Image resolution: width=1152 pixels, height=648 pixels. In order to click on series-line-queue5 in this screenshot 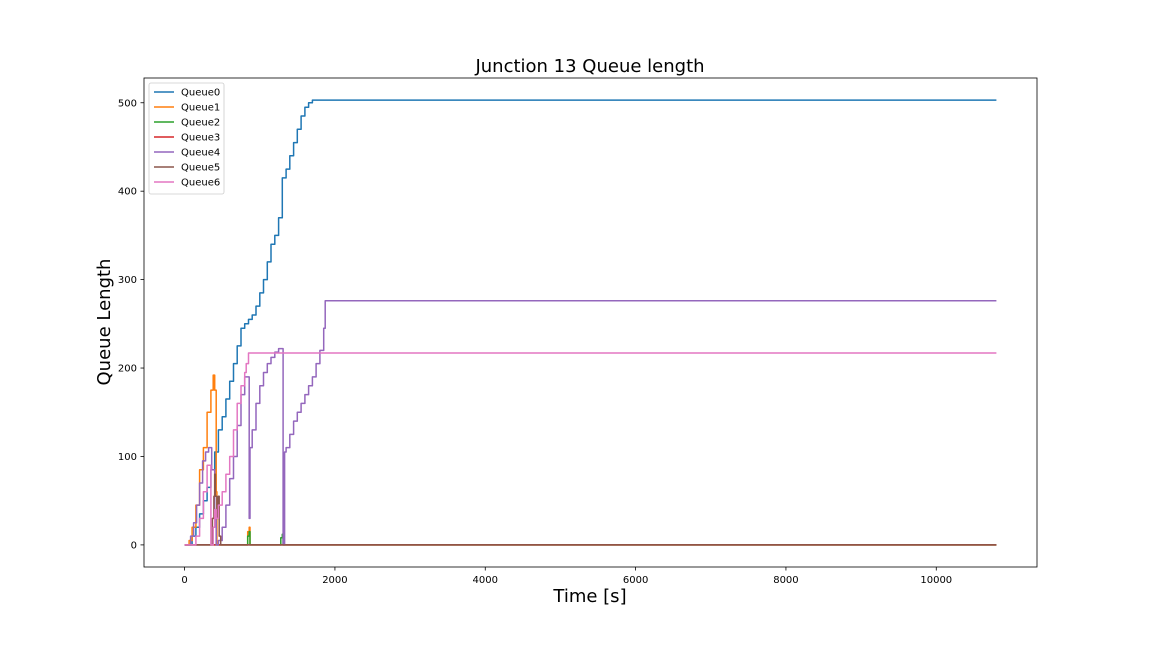, I will do `click(590, 509)`.